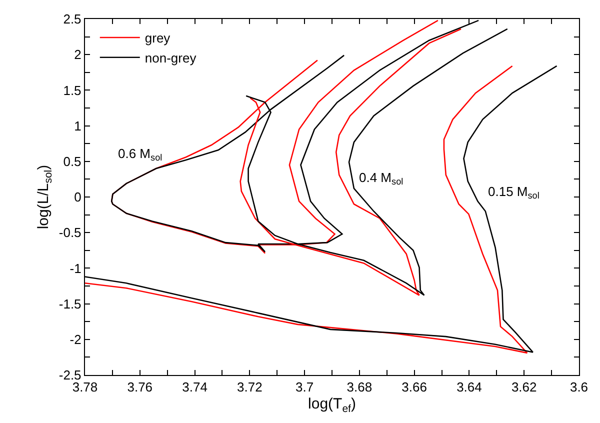 This screenshot has height=423, width=600. Describe the element at coordinates (414, 387) in the screenshot. I see `x-tick-label: 3.66` at that location.